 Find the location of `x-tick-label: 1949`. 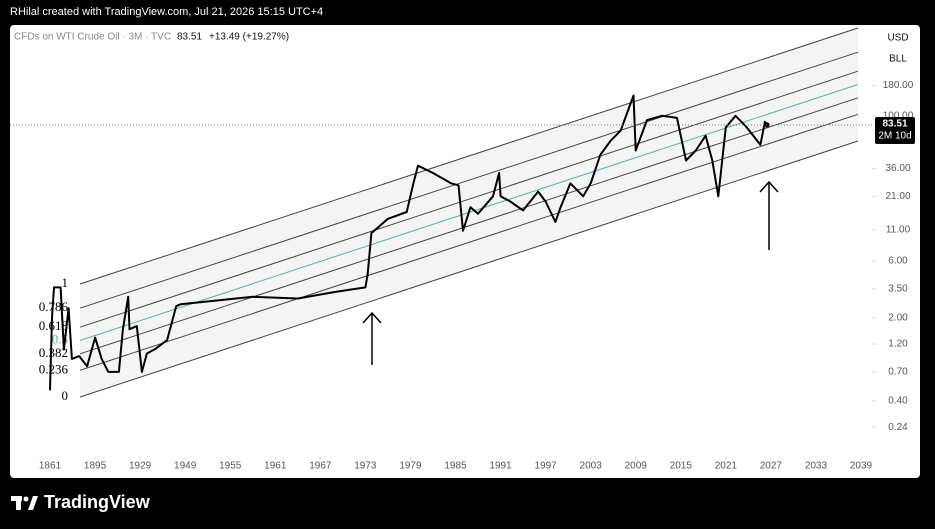

x-tick-label: 1949 is located at coordinates (185, 466).